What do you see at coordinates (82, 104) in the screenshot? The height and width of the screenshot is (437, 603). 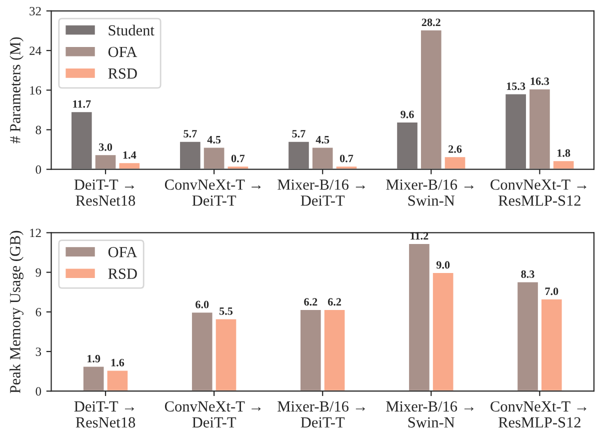 I see `data-label: 11.7` at bounding box center [82, 104].